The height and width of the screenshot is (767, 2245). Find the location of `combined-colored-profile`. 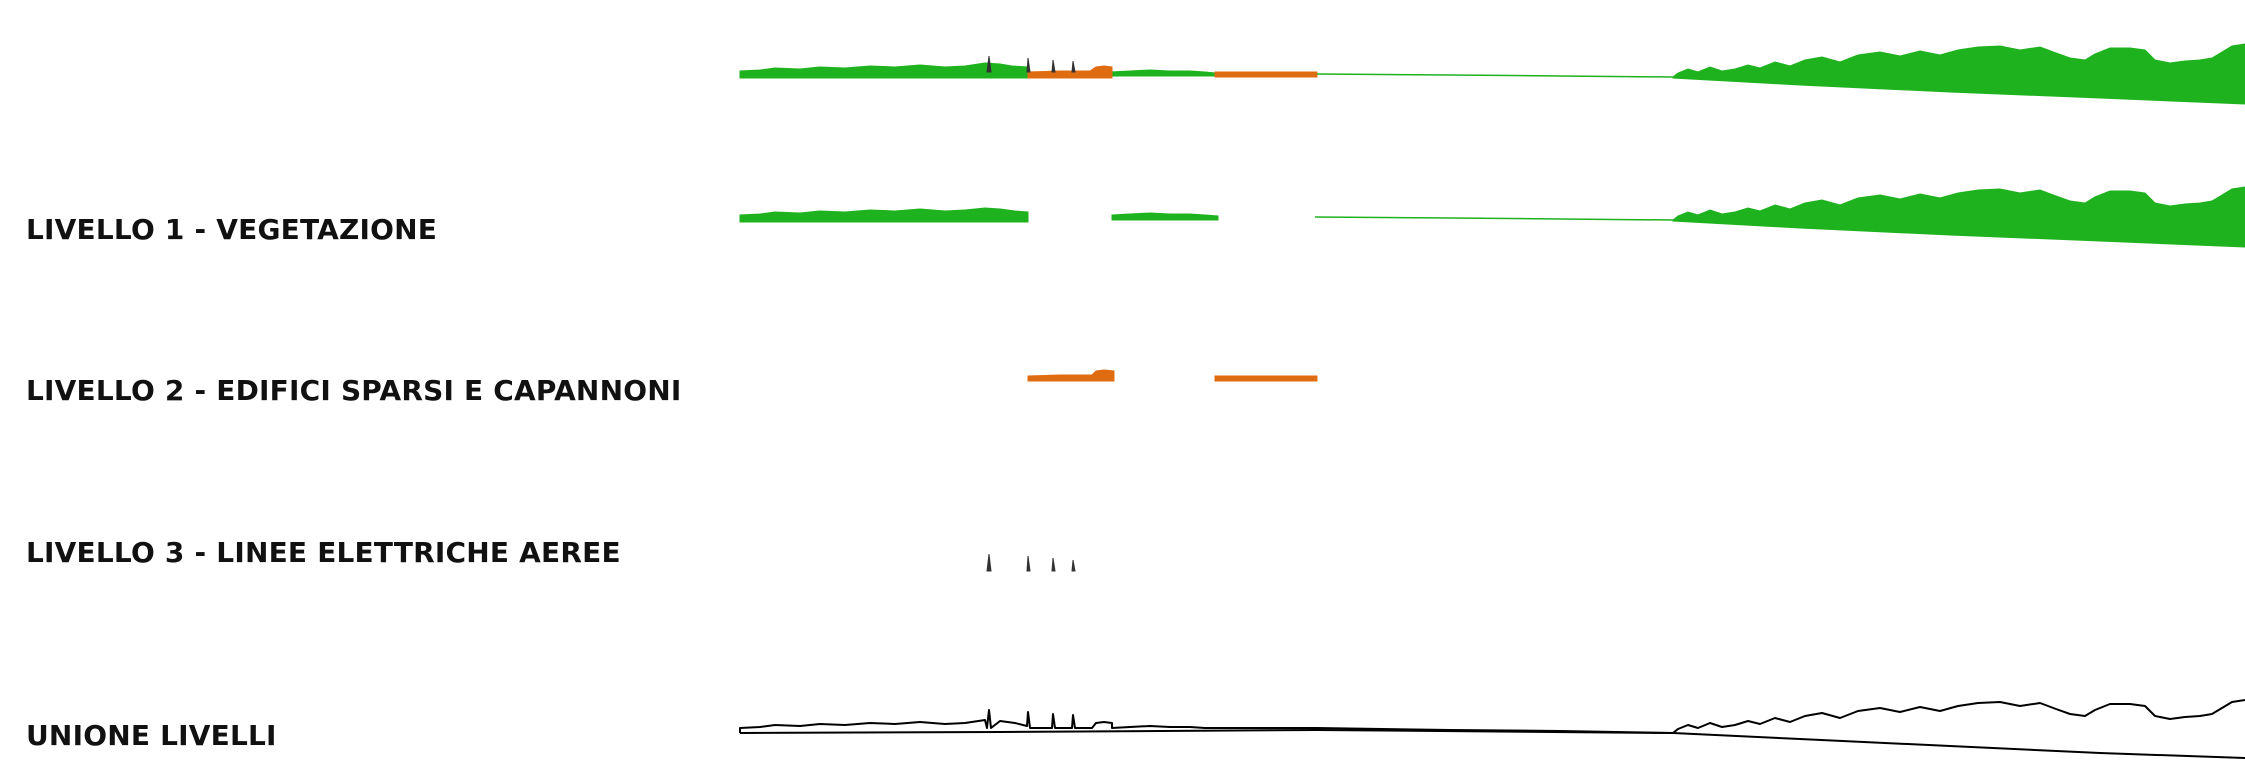

combined-colored-profile is located at coordinates (1492, 74).